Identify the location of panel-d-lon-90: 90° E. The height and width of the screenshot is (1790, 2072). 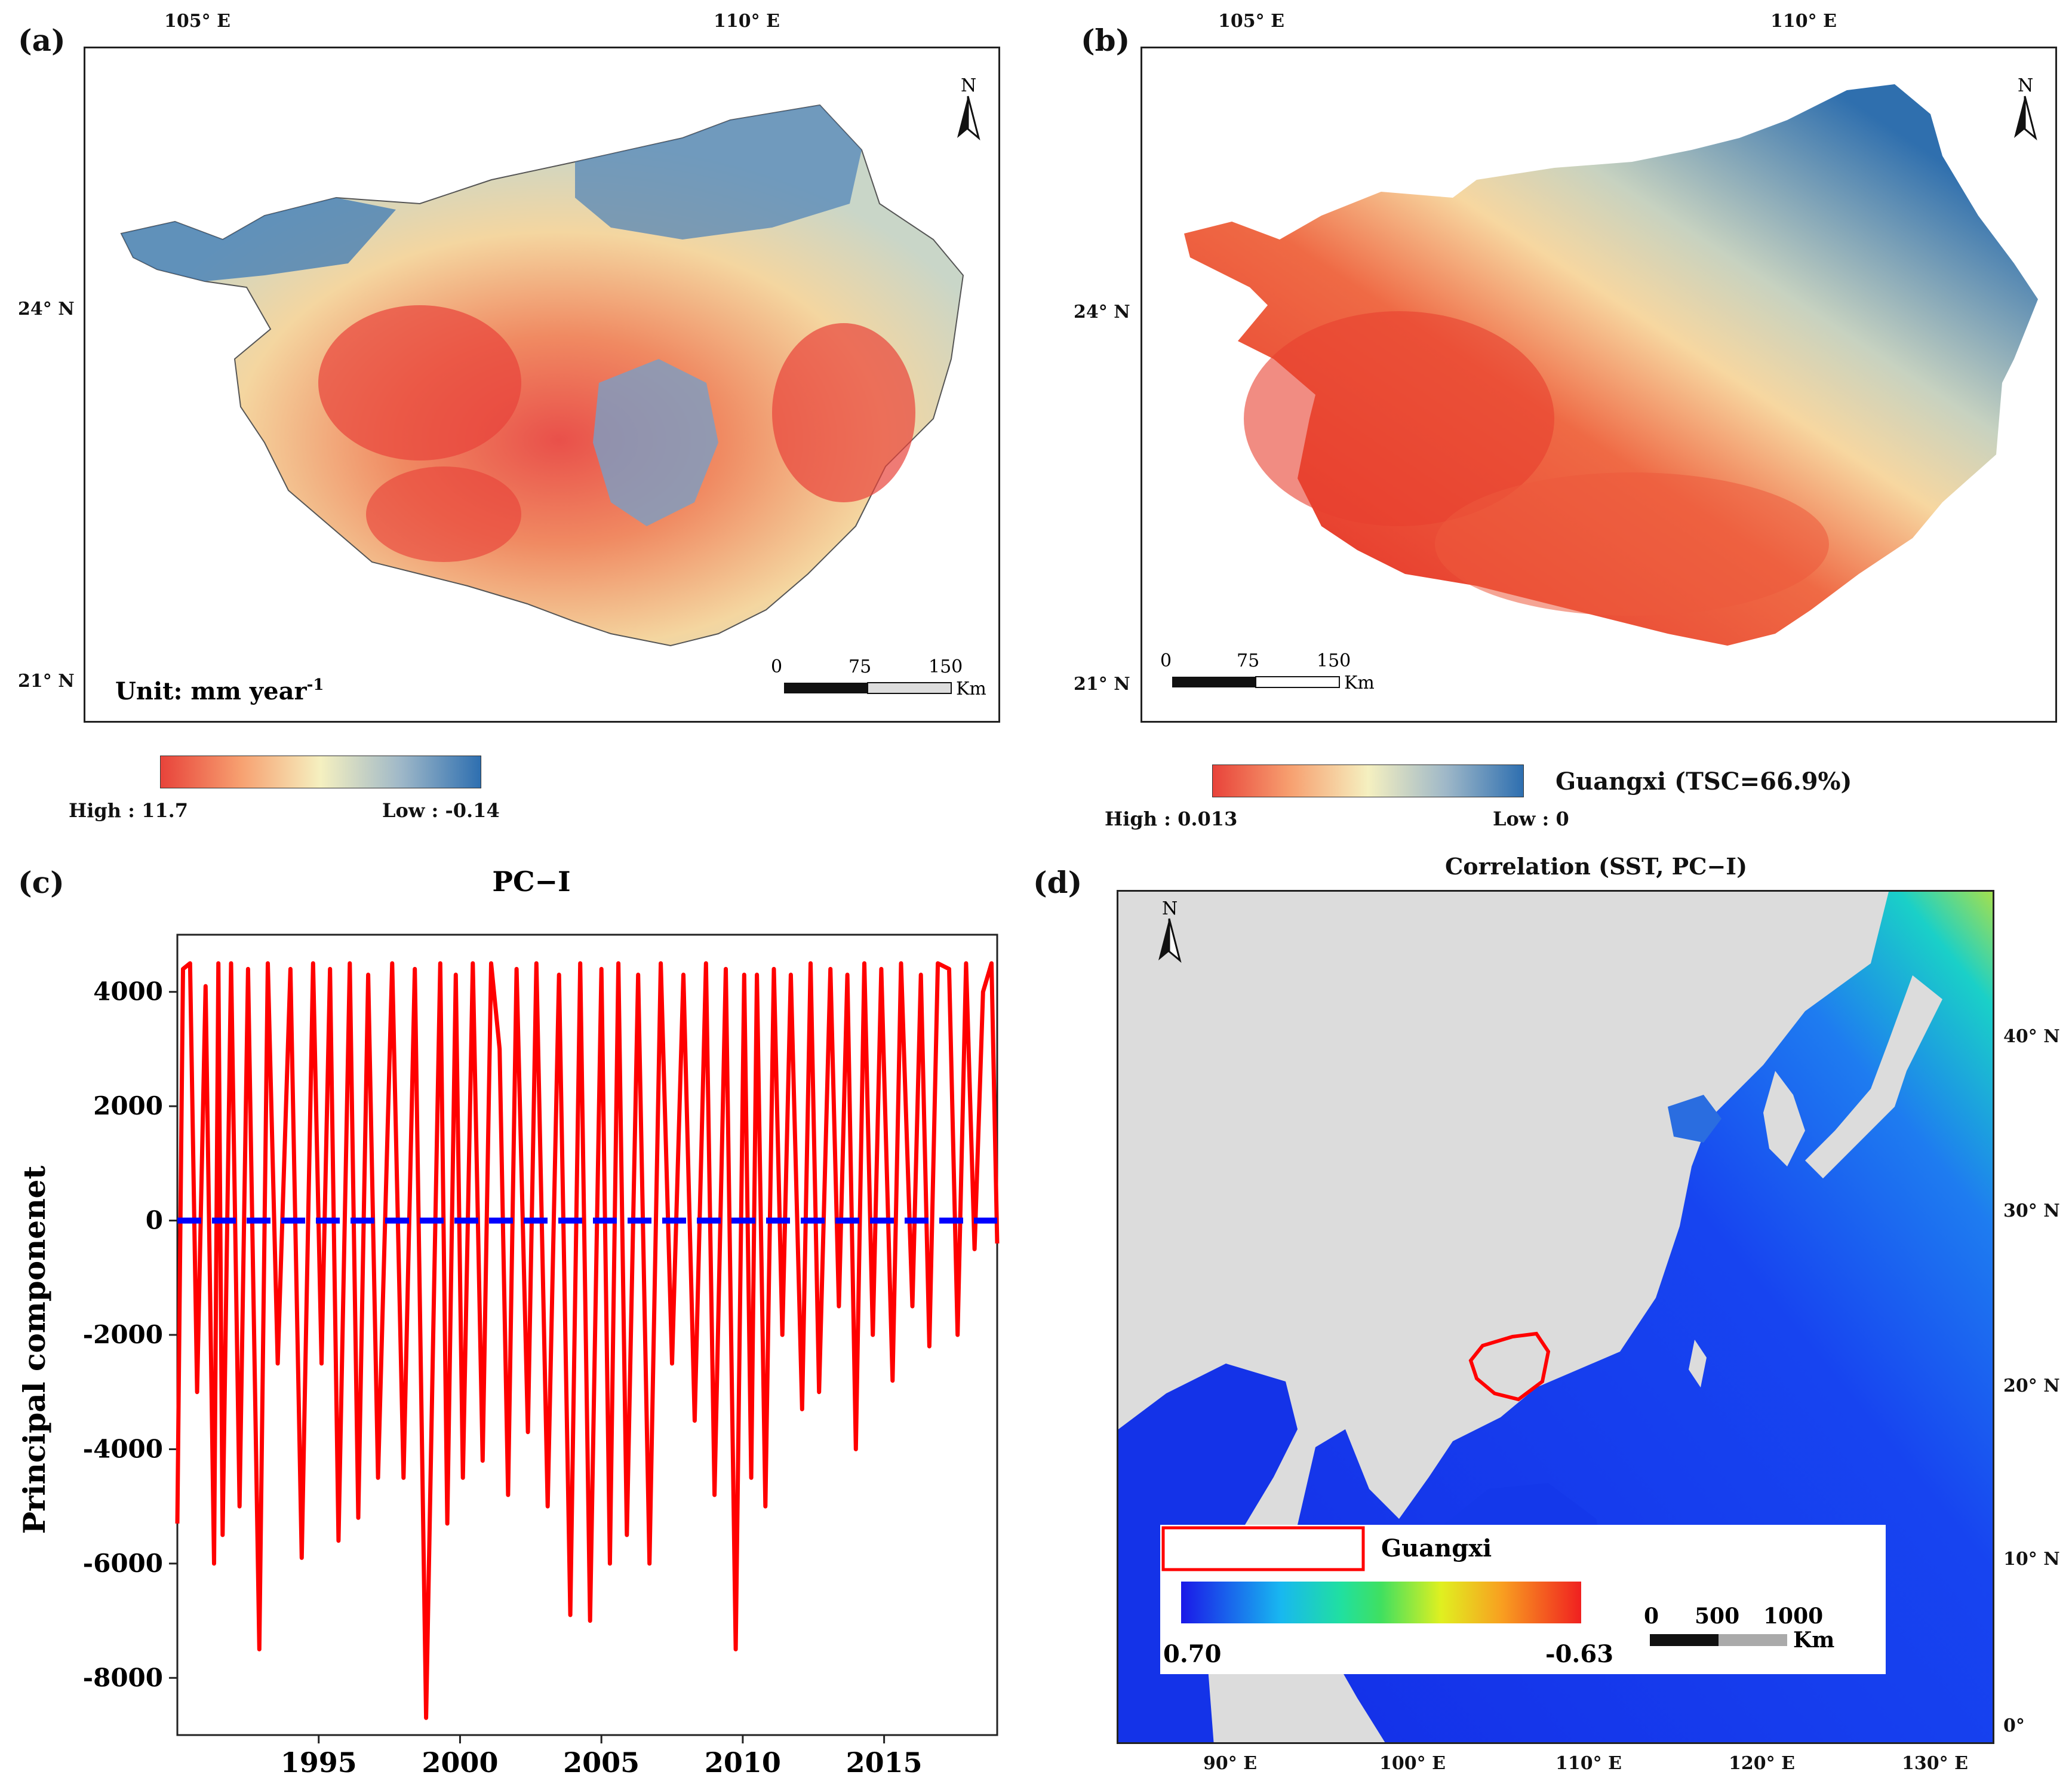
(1231, 1763).